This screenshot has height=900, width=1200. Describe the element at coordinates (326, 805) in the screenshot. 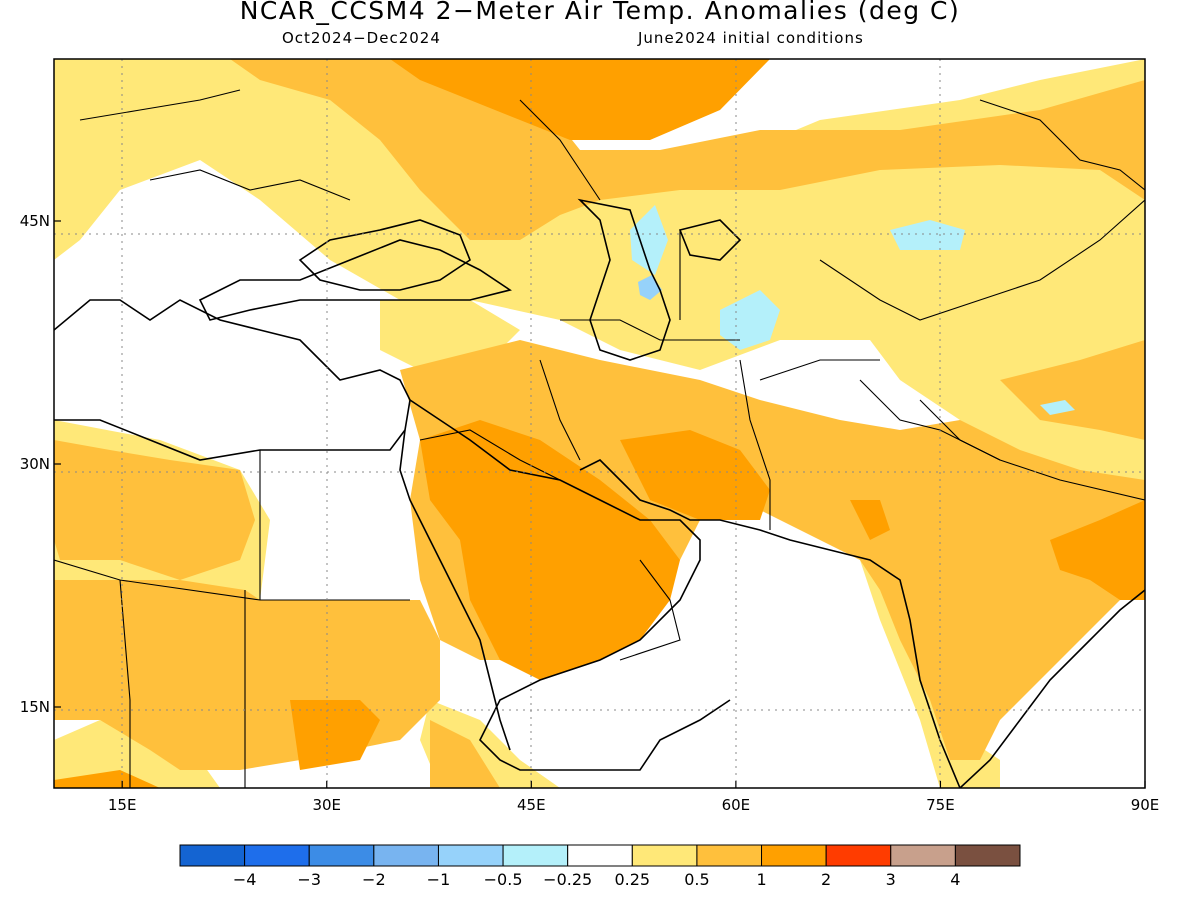

I see `x-tick-label: 30E` at that location.